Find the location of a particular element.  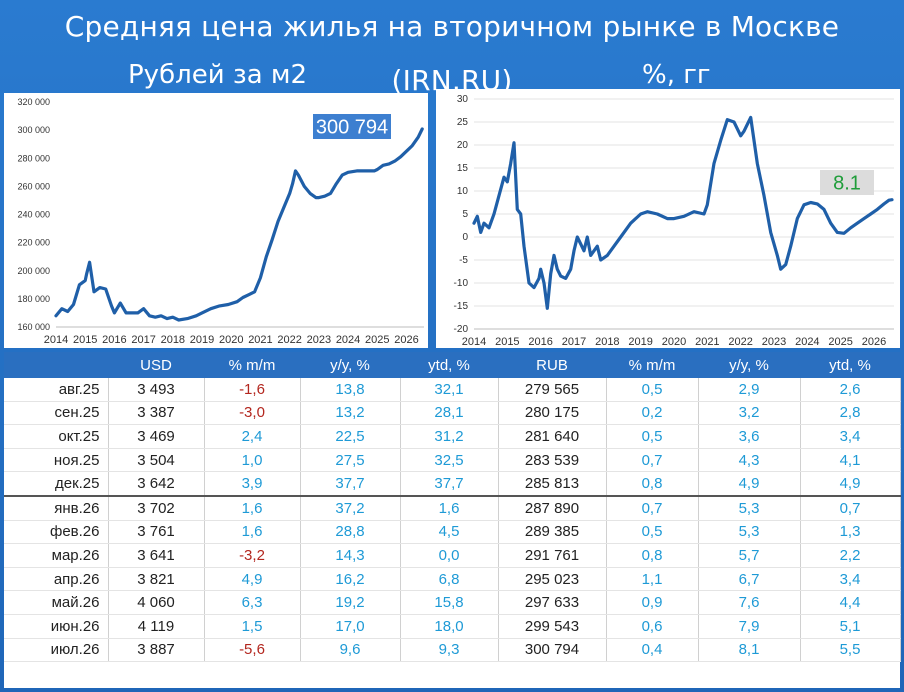

y-tick-label: 320 000 is located at coordinates (33, 102).